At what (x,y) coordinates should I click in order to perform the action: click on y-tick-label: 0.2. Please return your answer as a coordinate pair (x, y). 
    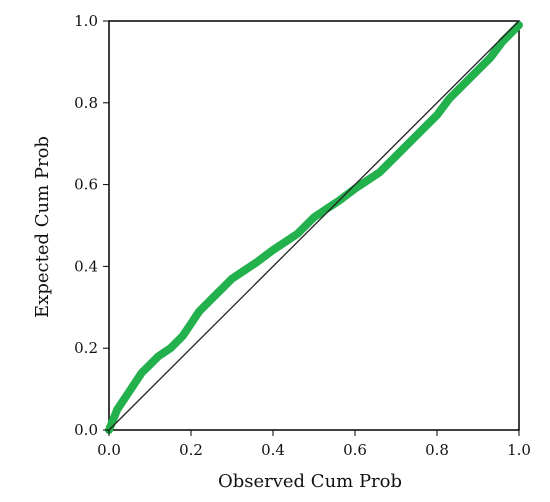
    Looking at the image, I should click on (86, 348).